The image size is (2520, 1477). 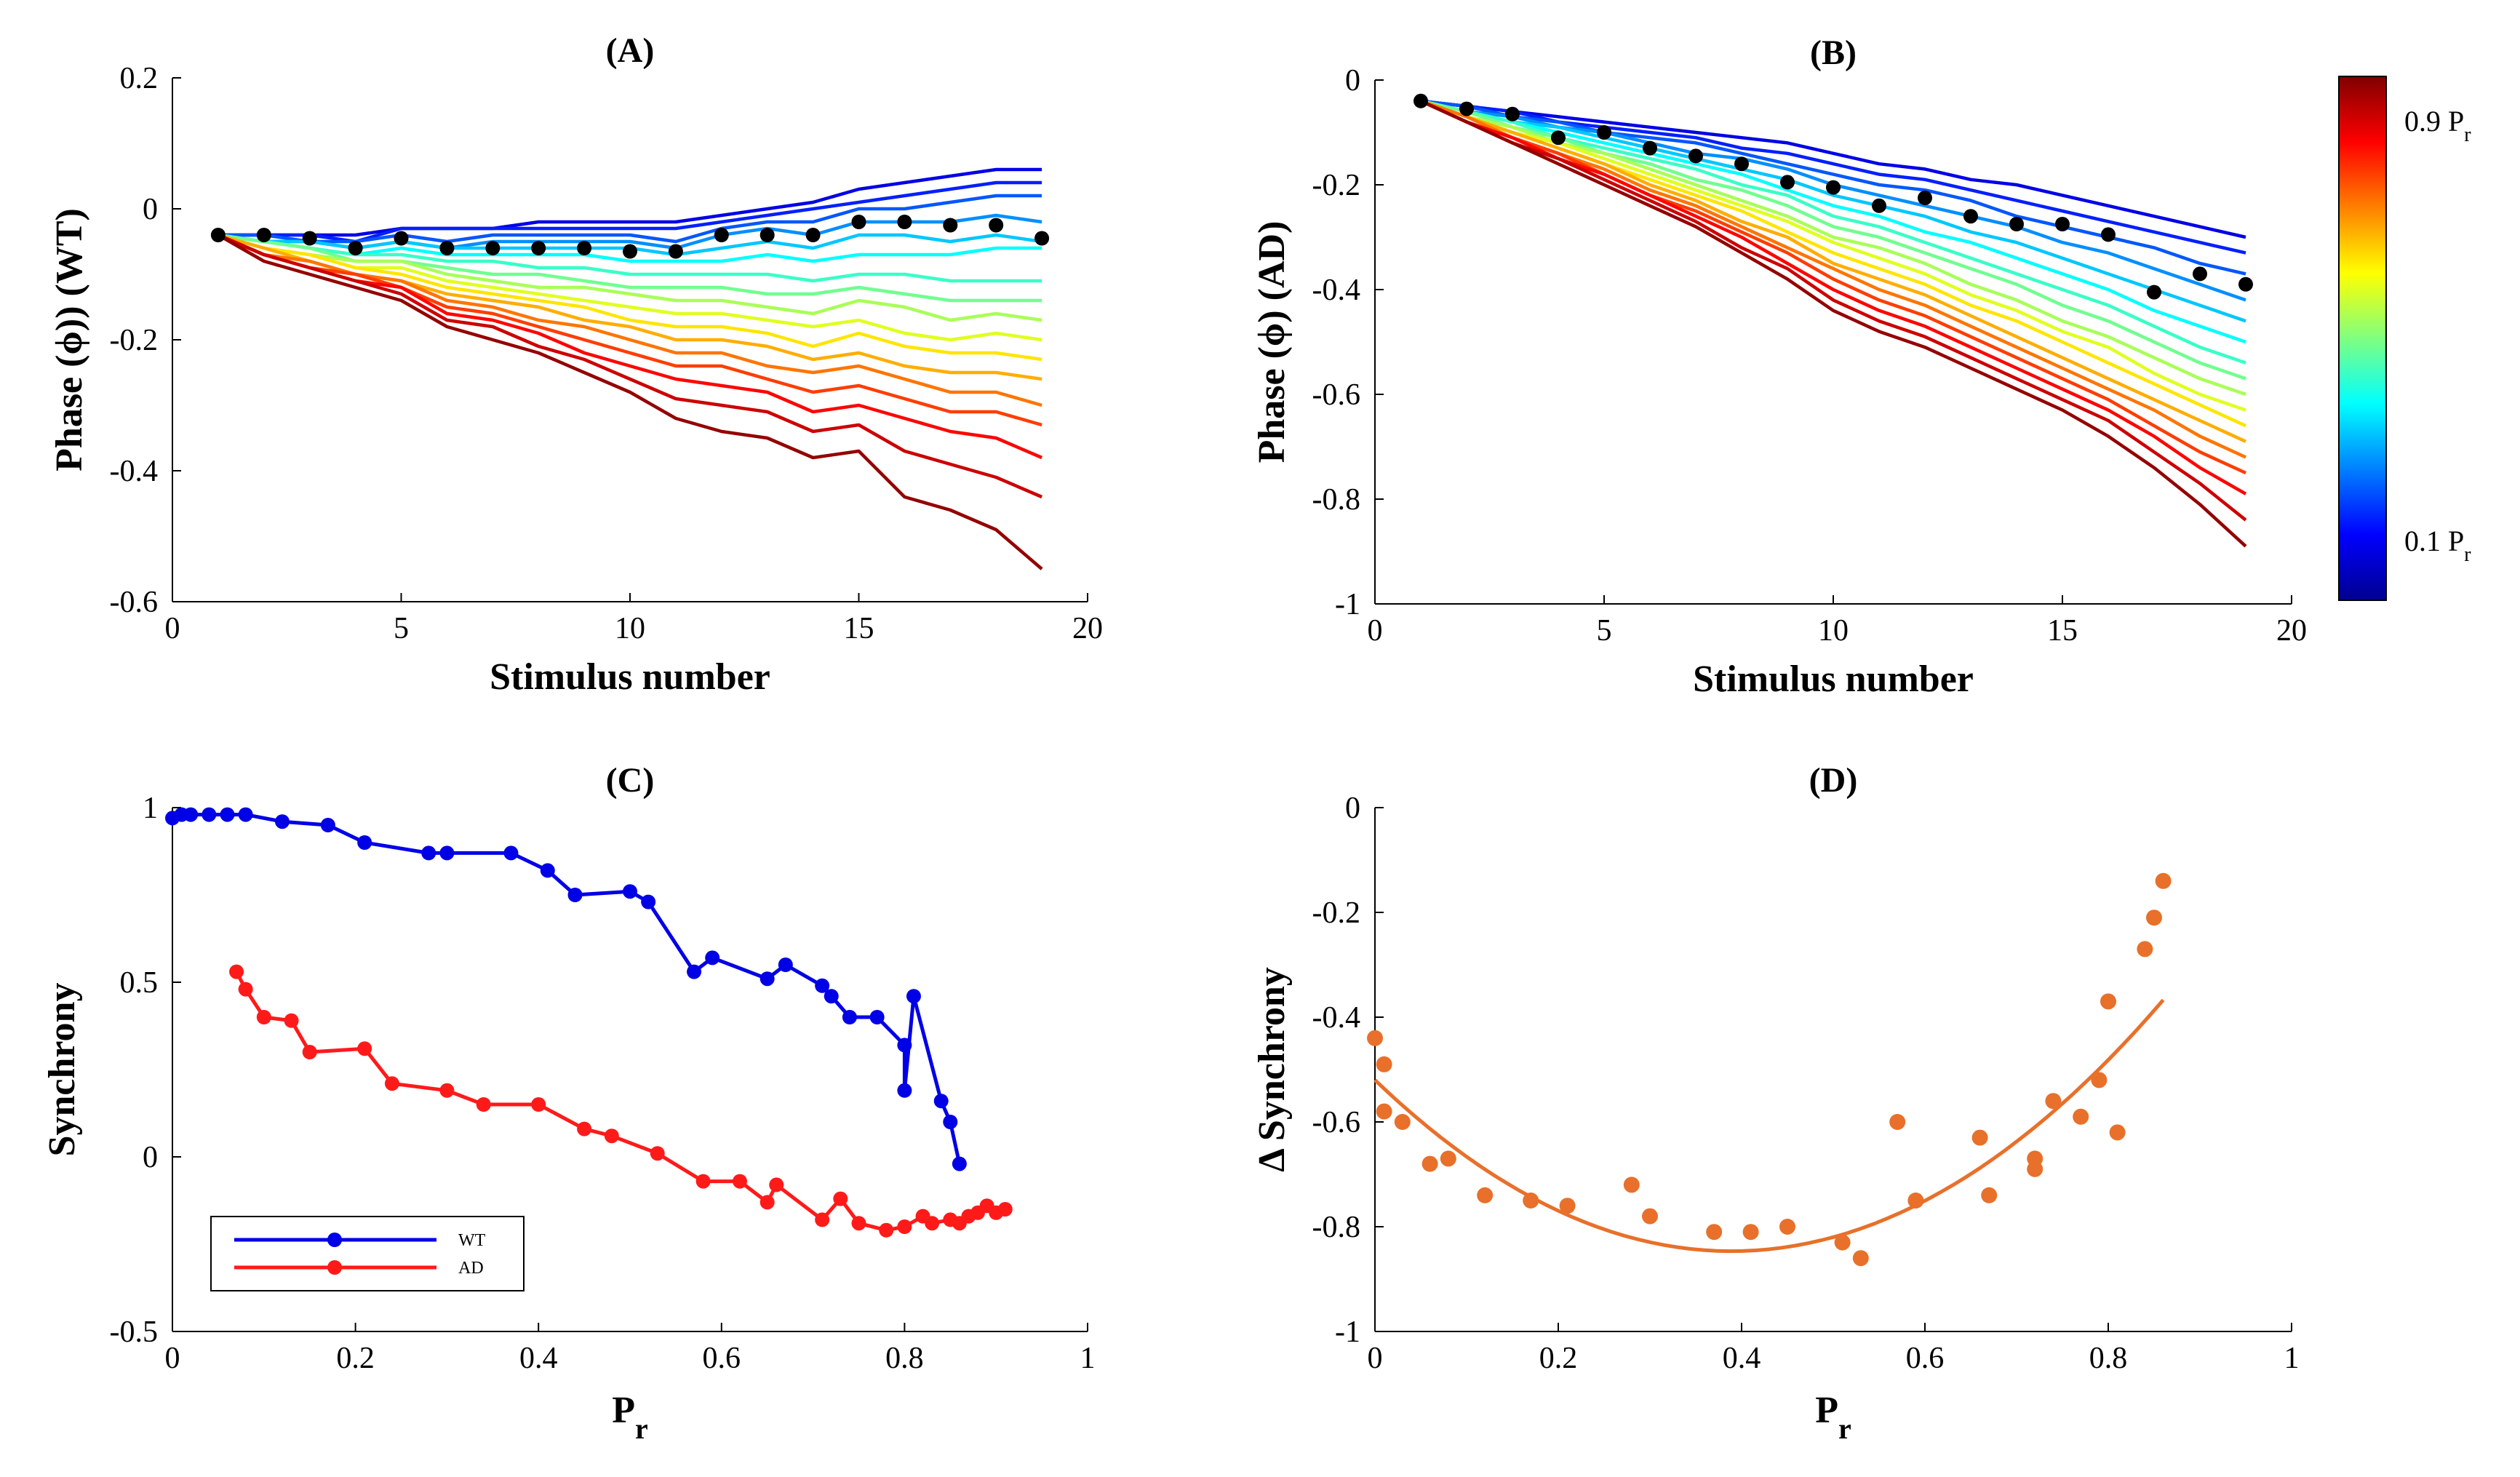 I want to click on legend-label-ad: AD, so click(x=471, y=1268).